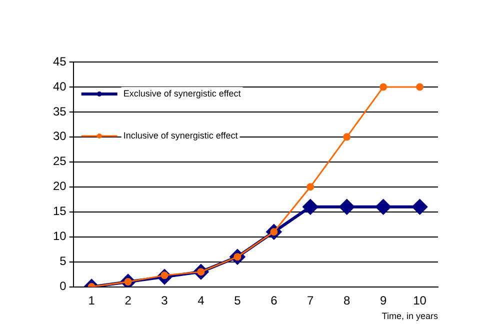  What do you see at coordinates (59, 236) in the screenshot?
I see `y-tick-label: 10` at bounding box center [59, 236].